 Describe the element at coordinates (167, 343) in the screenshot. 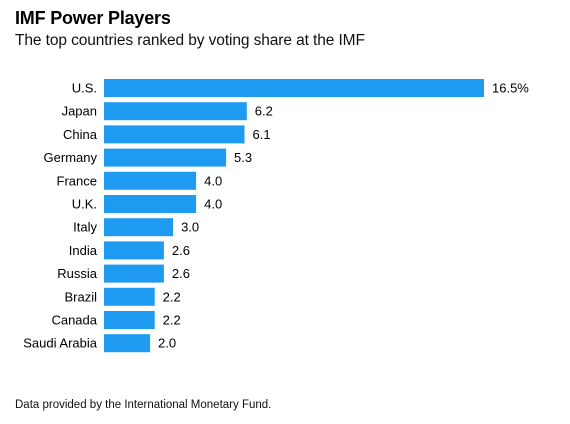

I see `value-label: 2.0` at that location.